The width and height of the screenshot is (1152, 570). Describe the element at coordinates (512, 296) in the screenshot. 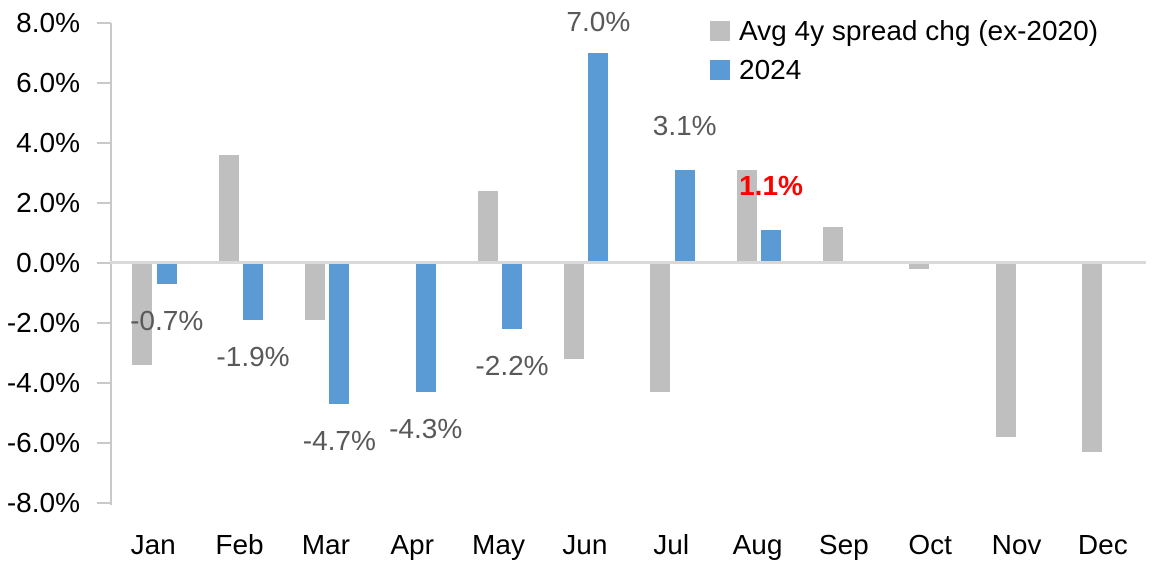

I see `bar-y2024-may` at that location.